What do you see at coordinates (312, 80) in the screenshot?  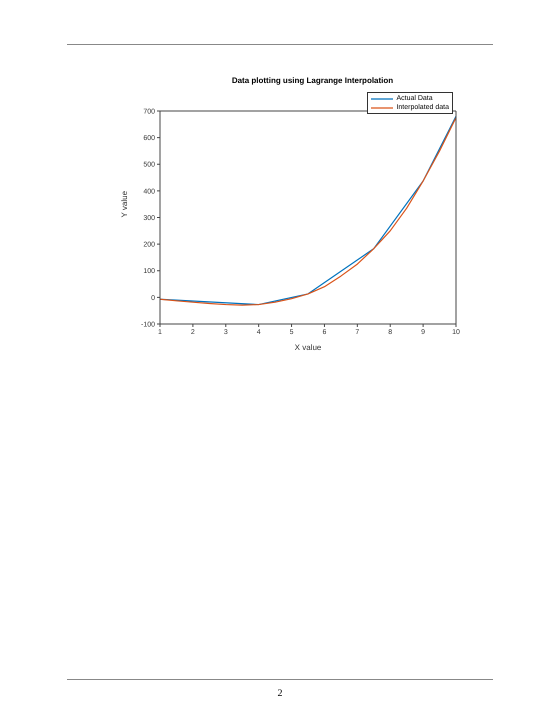 I see `chart-title: Data plotting using Lagrange Interpolation` at bounding box center [312, 80].